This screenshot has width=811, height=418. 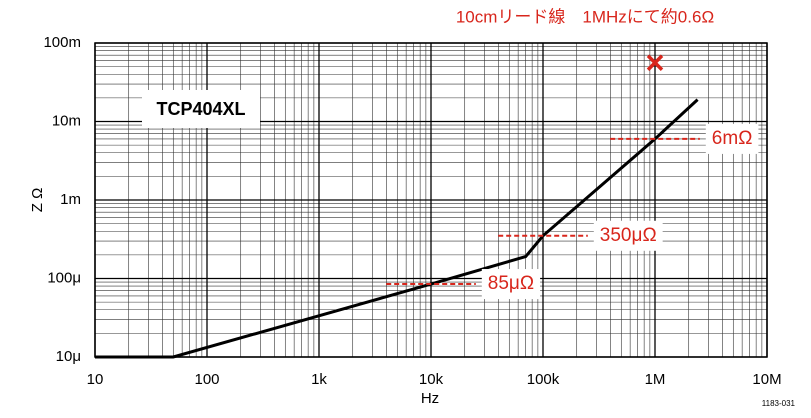 What do you see at coordinates (206, 379) in the screenshot?
I see `x-tick-label: 100` at bounding box center [206, 379].